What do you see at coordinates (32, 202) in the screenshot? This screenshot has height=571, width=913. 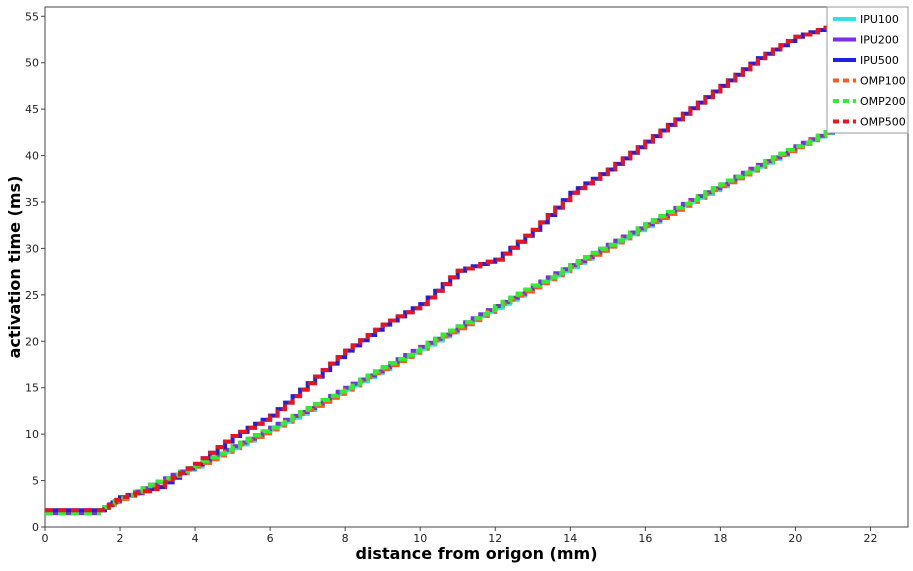 I see `y-tick-label: 35` at bounding box center [32, 202].